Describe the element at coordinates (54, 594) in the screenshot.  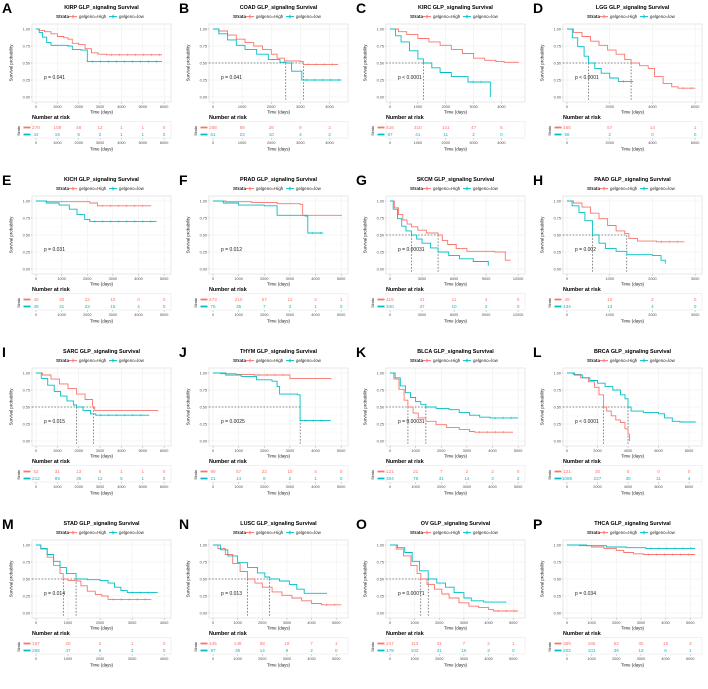
I see `p-value-label: p = 0.014` at that location.